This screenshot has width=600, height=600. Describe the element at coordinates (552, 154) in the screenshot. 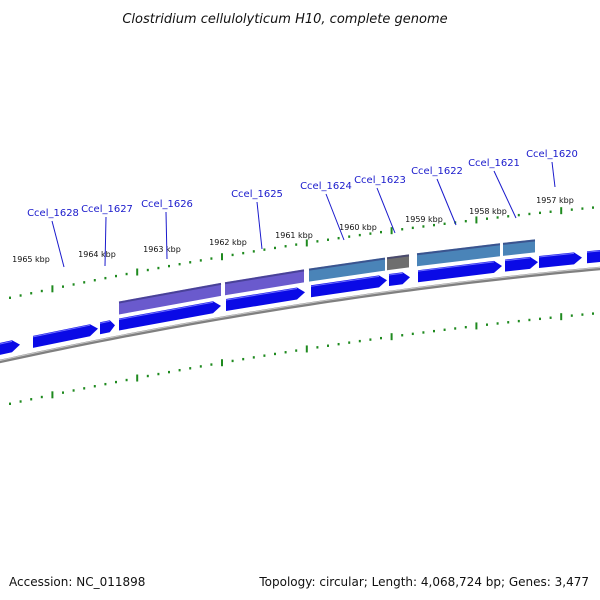

I see `gene-label-ccel-1620: Ccel_1620` at that location.